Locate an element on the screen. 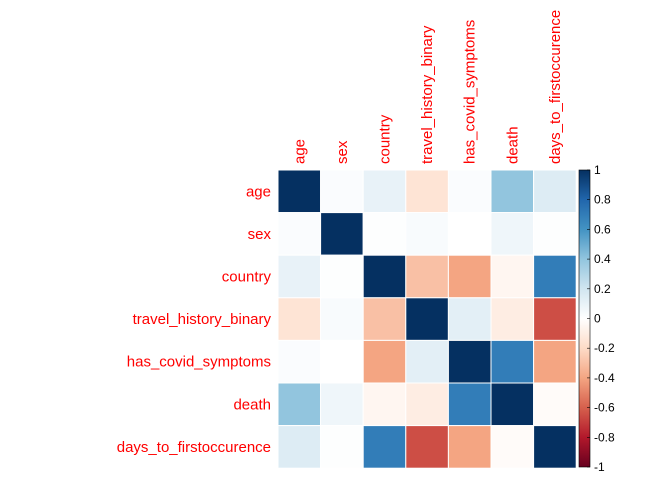 The image size is (672, 485). color-legend-tick-label: -1 is located at coordinates (599, 467).